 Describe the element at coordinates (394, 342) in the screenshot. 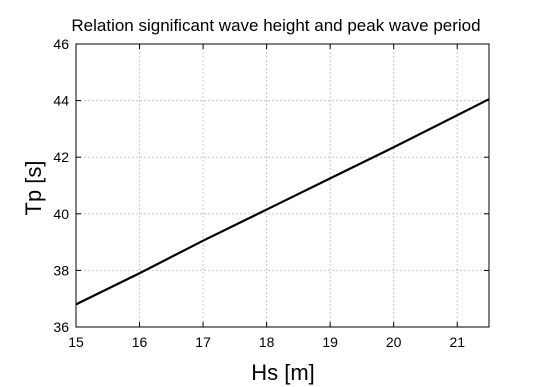

I see `x-tick-label: 20` at that location.